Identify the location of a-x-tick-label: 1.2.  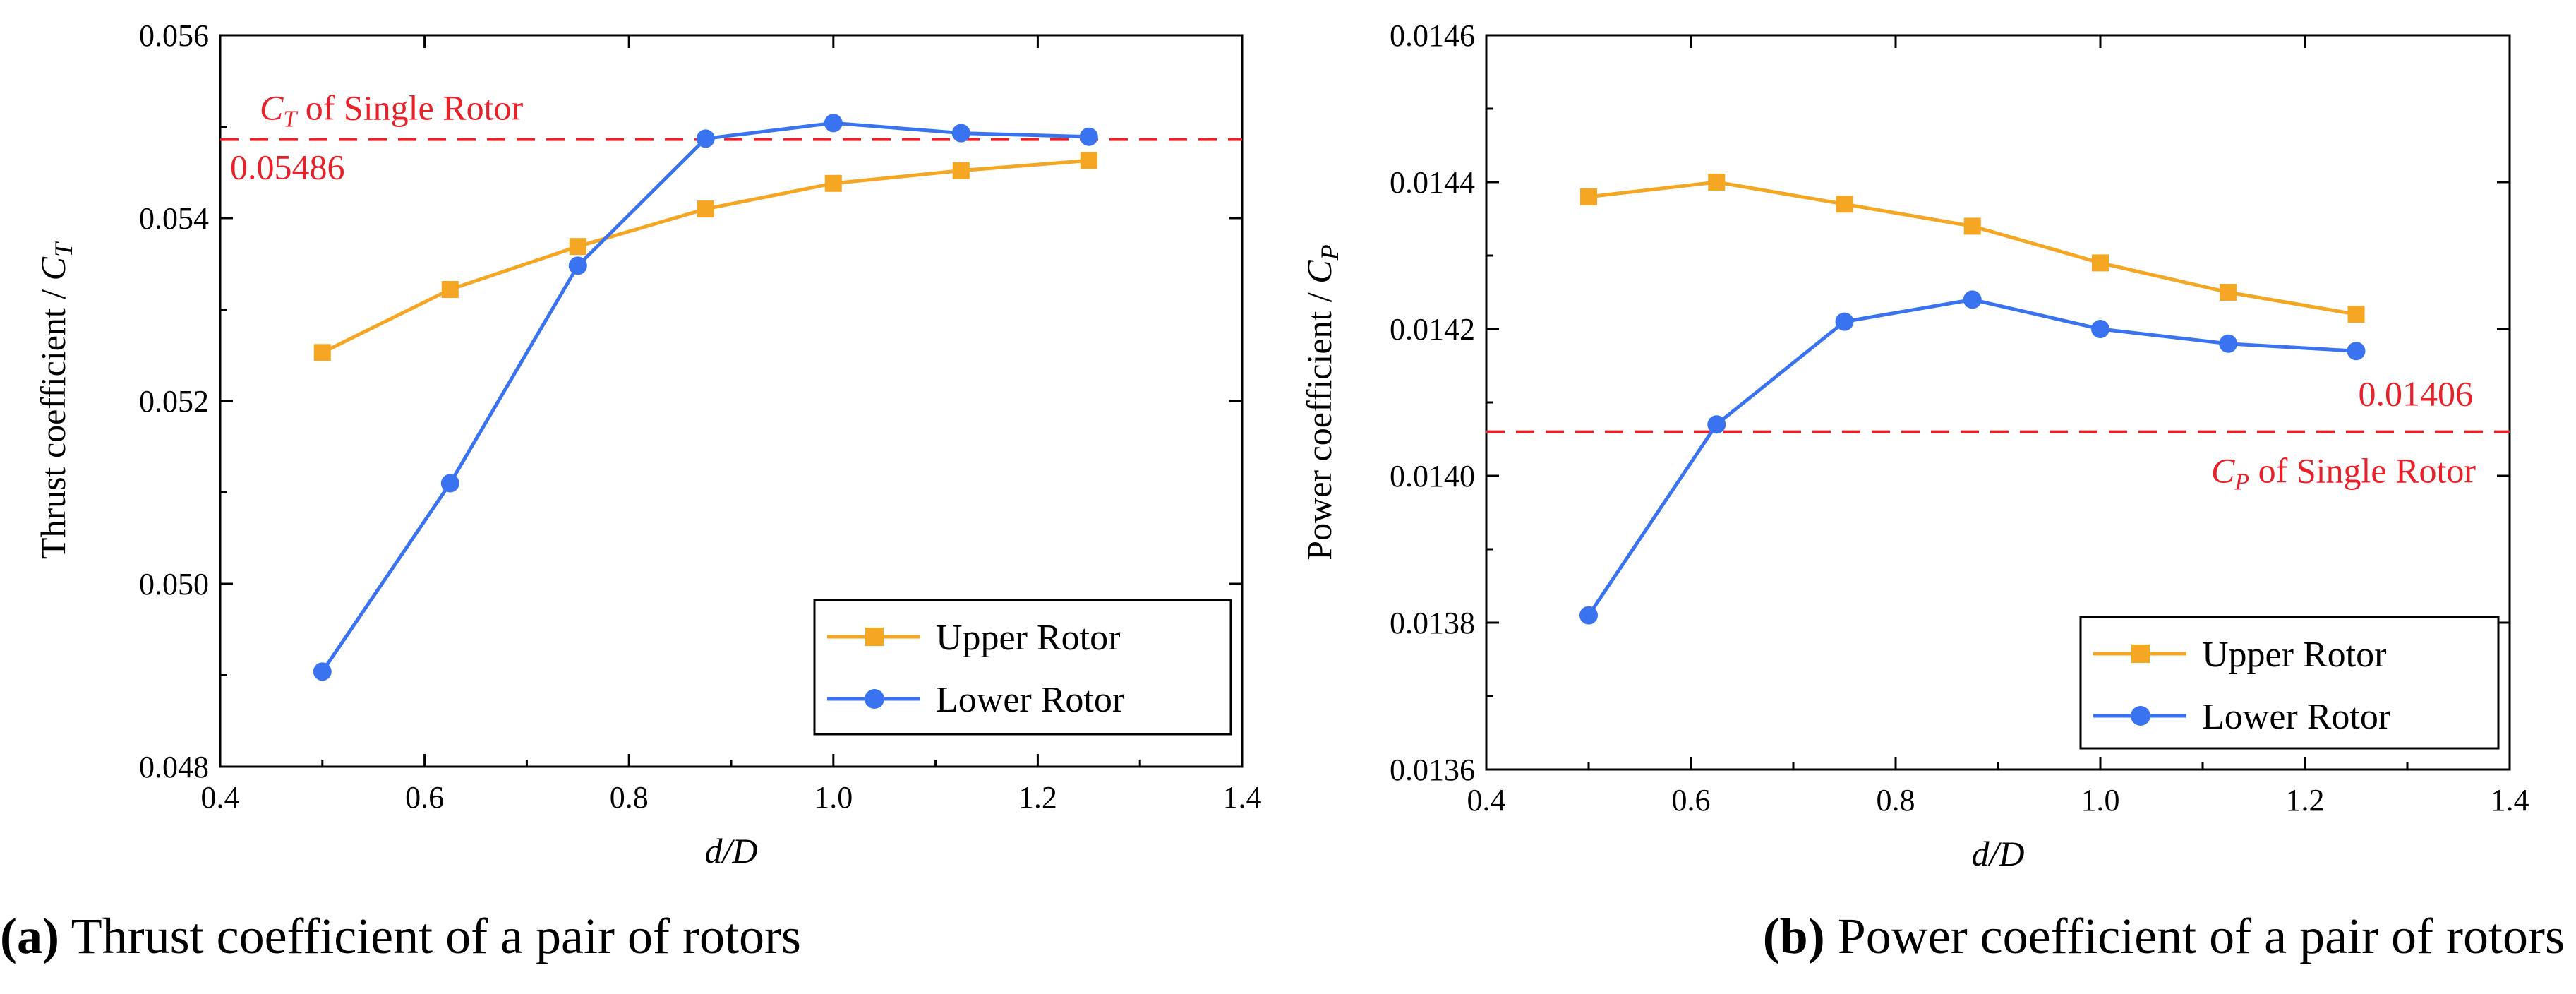
(1037, 797).